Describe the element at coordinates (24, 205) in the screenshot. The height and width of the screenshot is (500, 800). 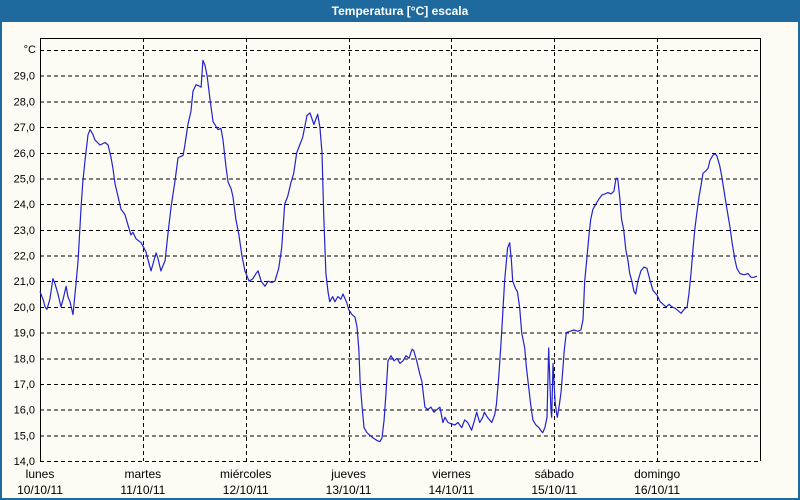
I see `y-tick-label: 24,0` at that location.